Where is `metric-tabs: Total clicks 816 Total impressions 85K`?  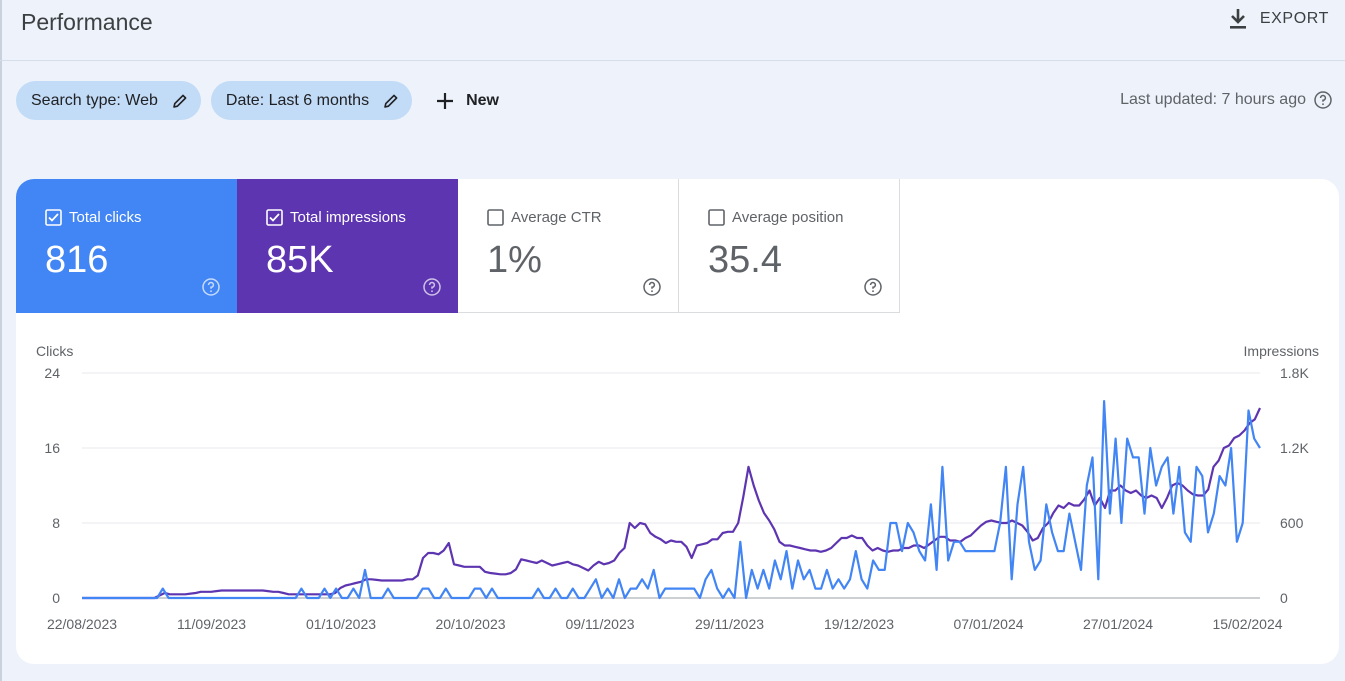 metric-tabs: Total clicks 816 Total impressions 85K is located at coordinates (458, 246).